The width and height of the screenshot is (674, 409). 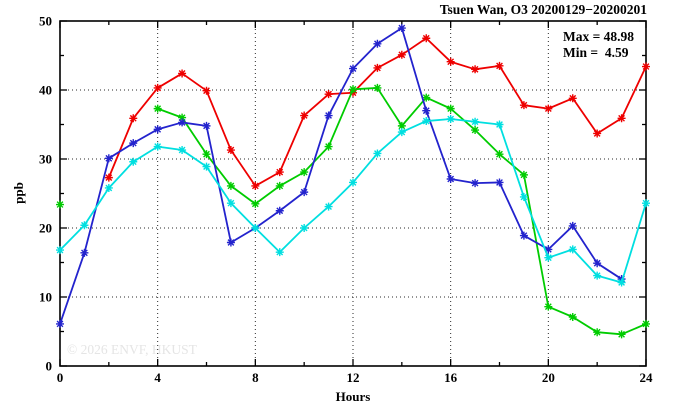 I want to click on x-tick-label: 20, so click(x=548, y=377).